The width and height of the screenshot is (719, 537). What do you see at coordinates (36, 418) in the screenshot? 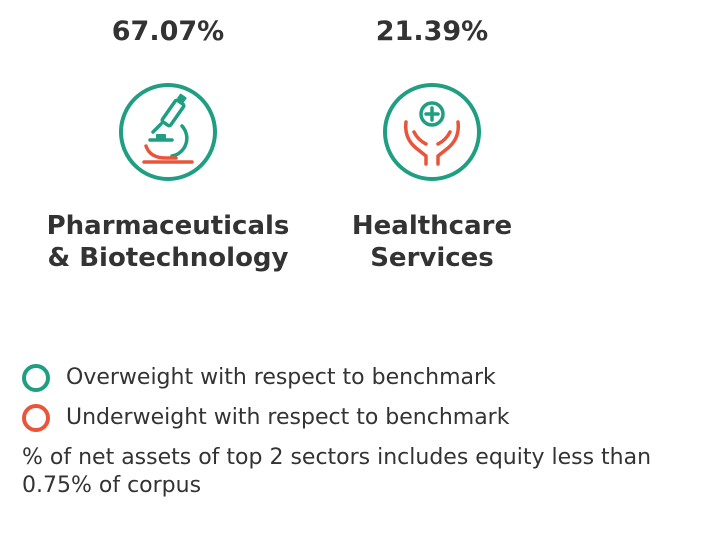
I see `underweight-circle-icon` at bounding box center [36, 418].